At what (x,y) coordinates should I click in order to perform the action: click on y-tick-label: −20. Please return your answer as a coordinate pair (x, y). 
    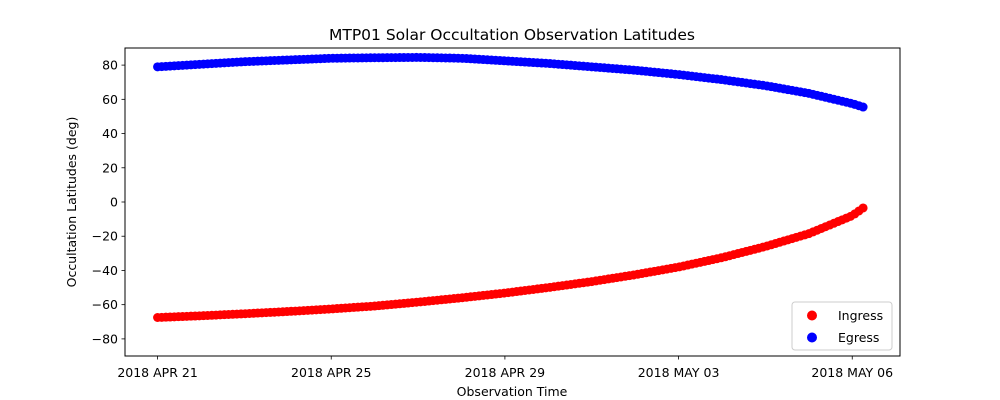
    Looking at the image, I should click on (105, 236).